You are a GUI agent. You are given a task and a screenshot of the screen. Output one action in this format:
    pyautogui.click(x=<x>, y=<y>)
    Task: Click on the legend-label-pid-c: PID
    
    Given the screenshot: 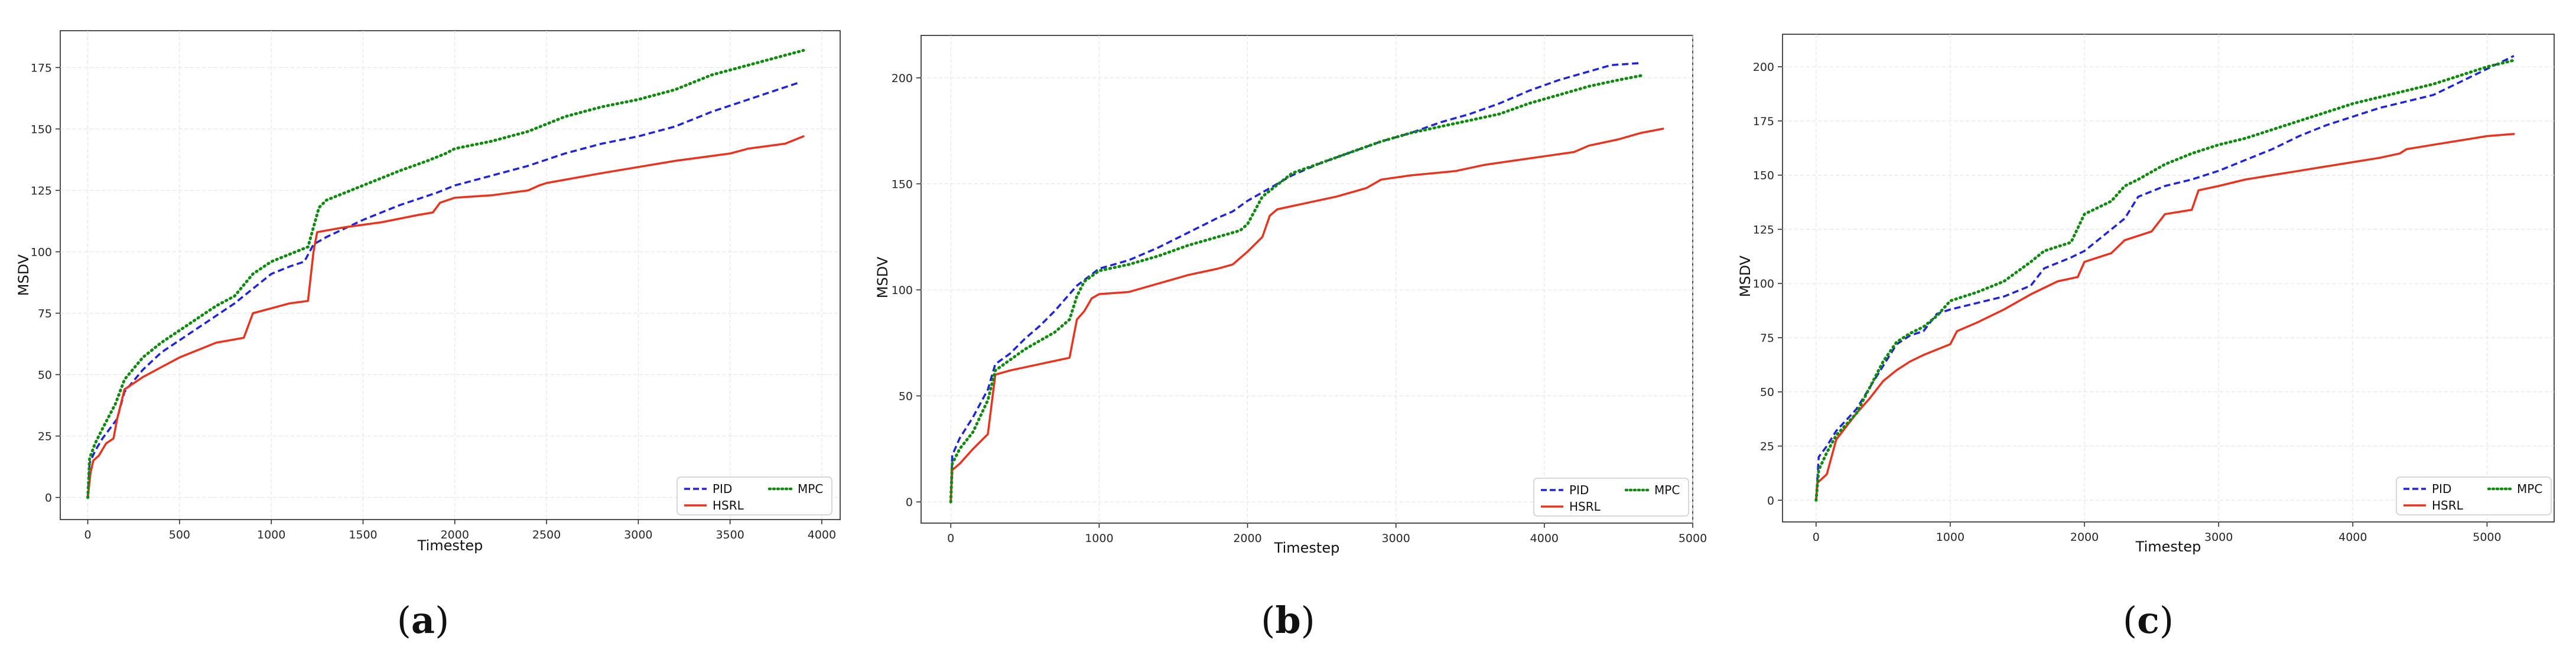 What is the action you would take?
    pyautogui.click(x=2441, y=489)
    